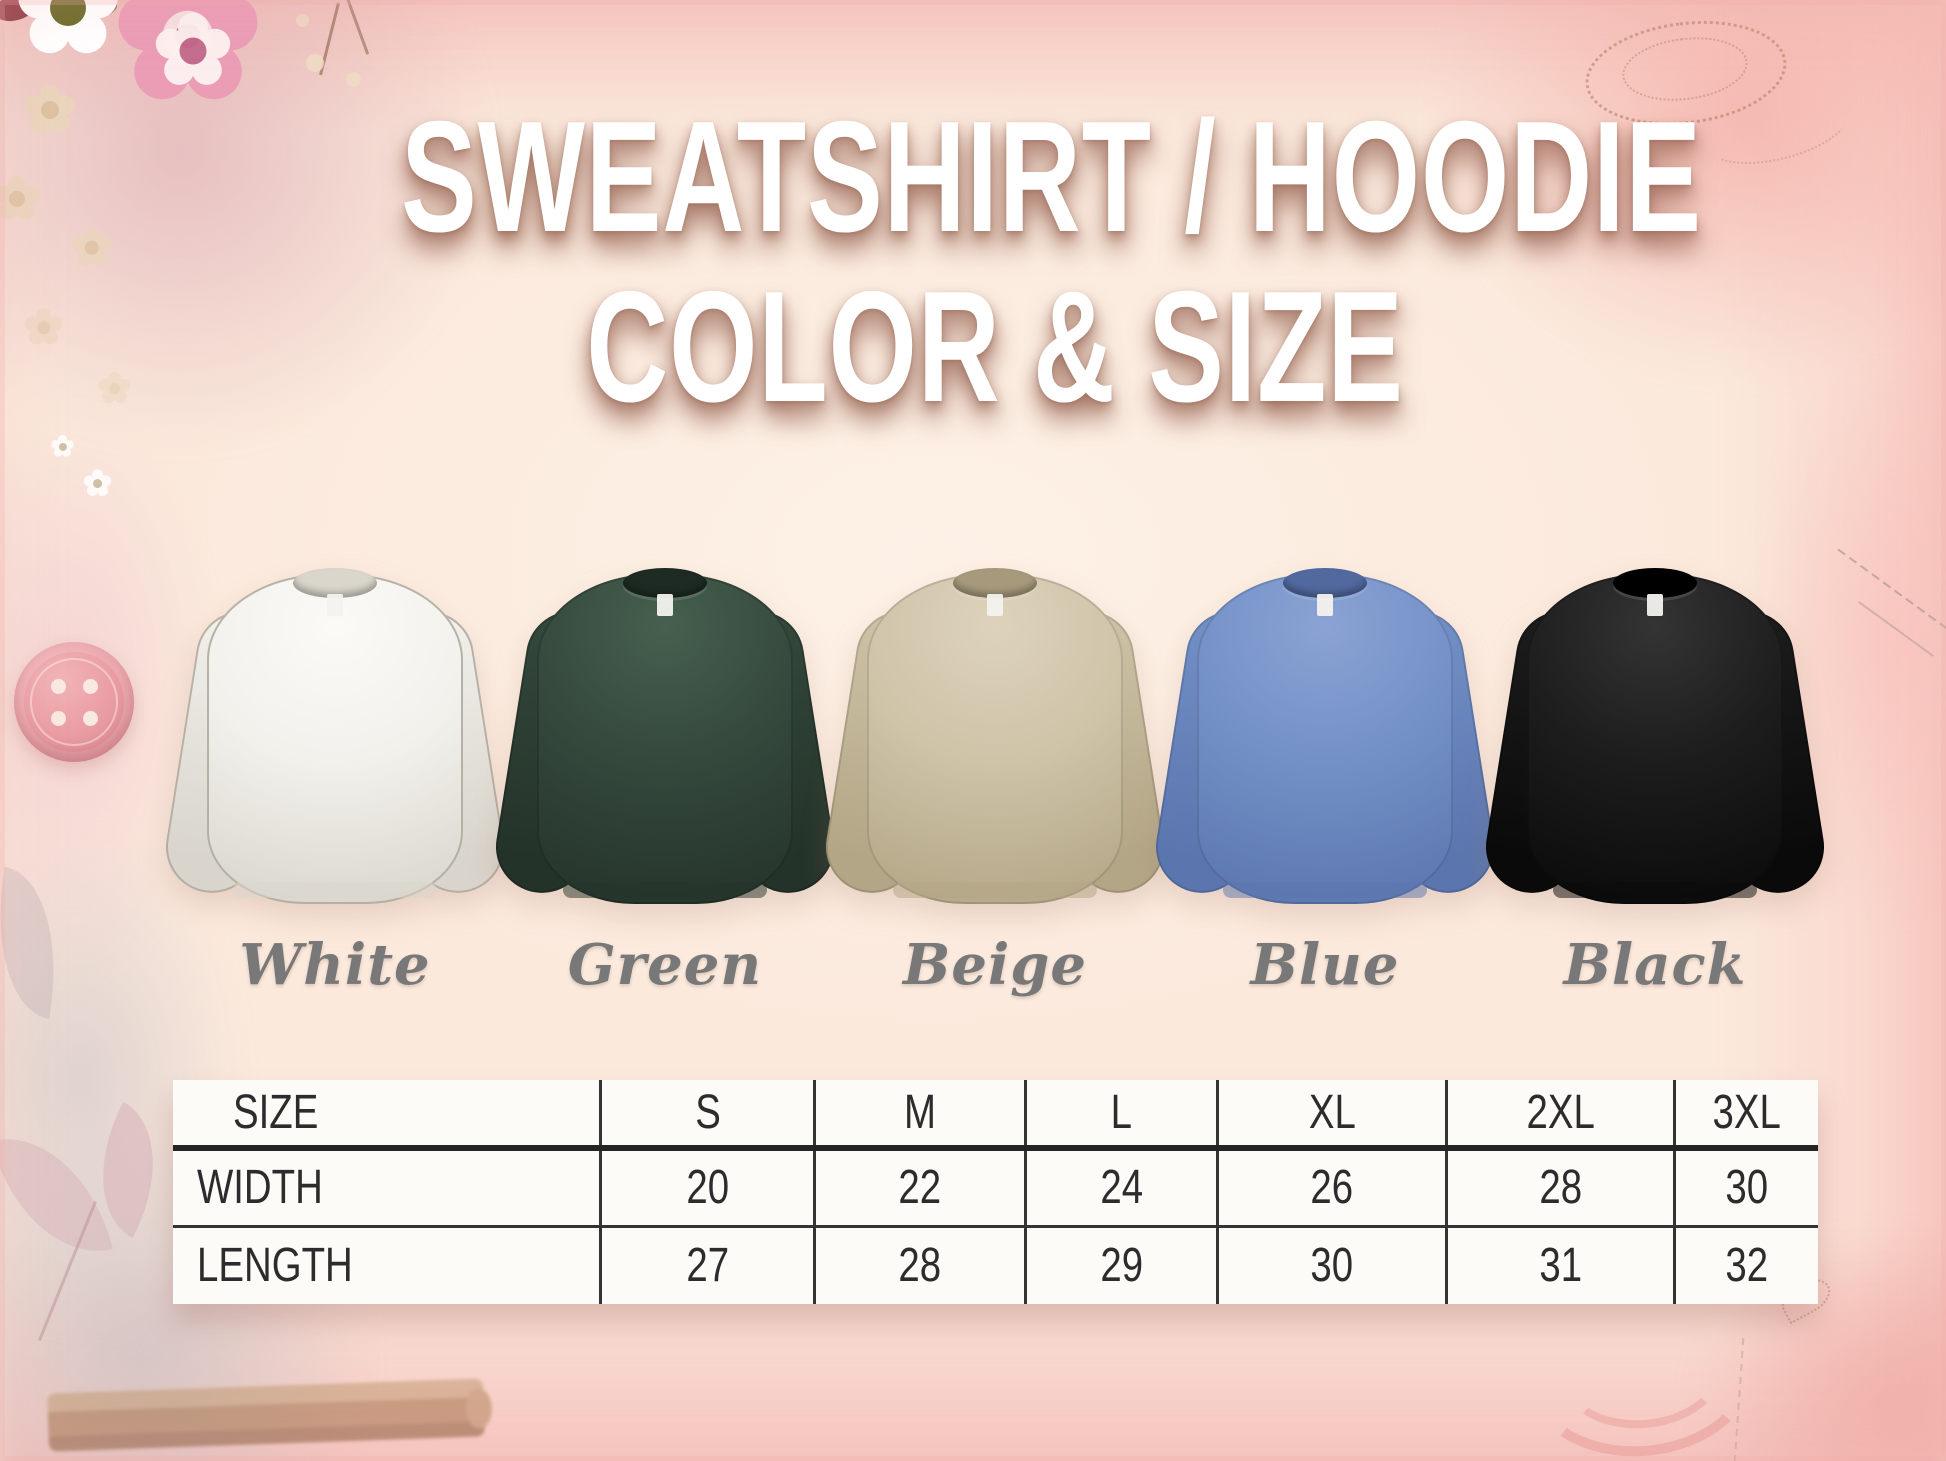 Image resolution: width=1946 pixels, height=1461 pixels. What do you see at coordinates (275, 1266) in the screenshot?
I see `cell-text: LENGTH` at bounding box center [275, 1266].